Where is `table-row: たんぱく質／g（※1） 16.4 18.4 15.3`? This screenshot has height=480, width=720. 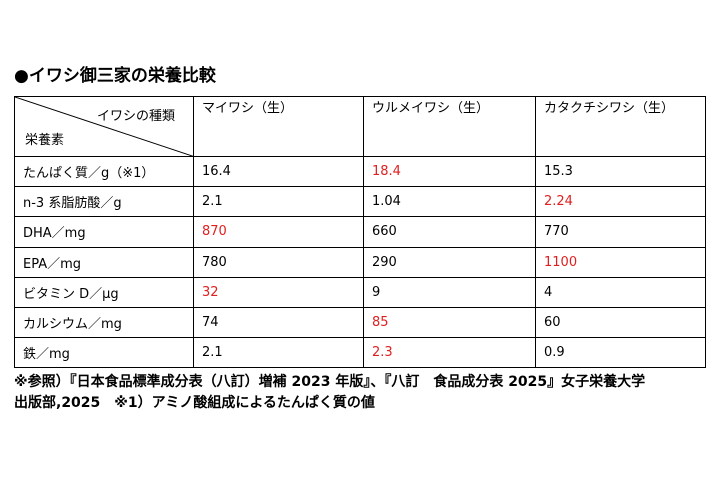
table-row: たんぱく質／g（※1） 16.4 18.4 15.3 is located at coordinates (360, 172).